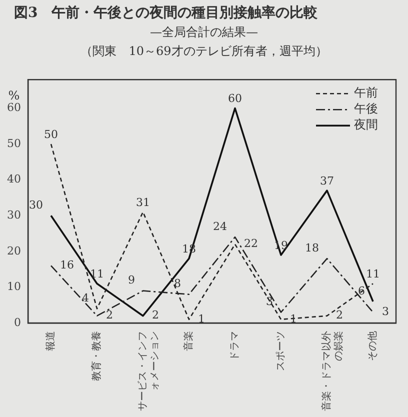 The height and width of the screenshot is (417, 408). What do you see at coordinates (188, 341) in the screenshot?
I see `x-tick-label: 音楽` at bounding box center [188, 341].